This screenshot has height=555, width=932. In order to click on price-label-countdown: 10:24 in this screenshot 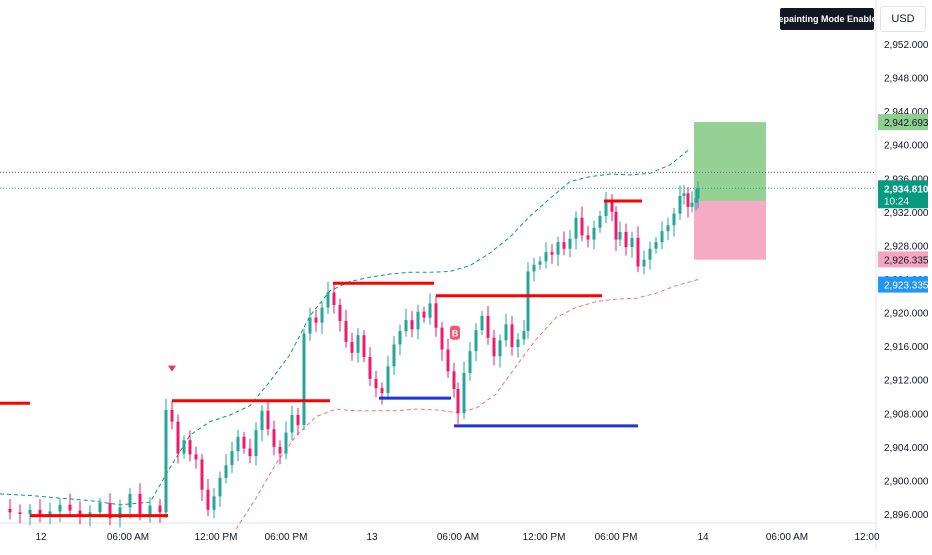, I will do `click(896, 201)`.